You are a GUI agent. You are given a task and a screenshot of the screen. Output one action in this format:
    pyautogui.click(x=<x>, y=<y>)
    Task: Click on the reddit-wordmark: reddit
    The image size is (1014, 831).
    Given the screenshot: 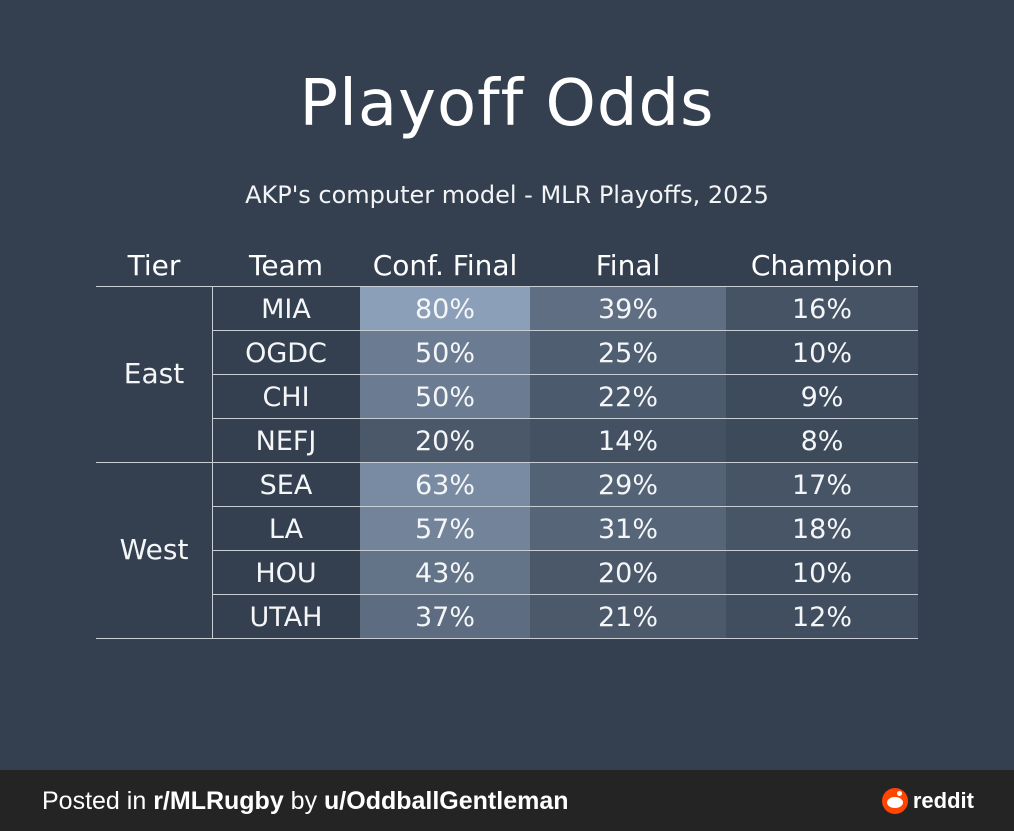 What is the action you would take?
    pyautogui.click(x=943, y=800)
    